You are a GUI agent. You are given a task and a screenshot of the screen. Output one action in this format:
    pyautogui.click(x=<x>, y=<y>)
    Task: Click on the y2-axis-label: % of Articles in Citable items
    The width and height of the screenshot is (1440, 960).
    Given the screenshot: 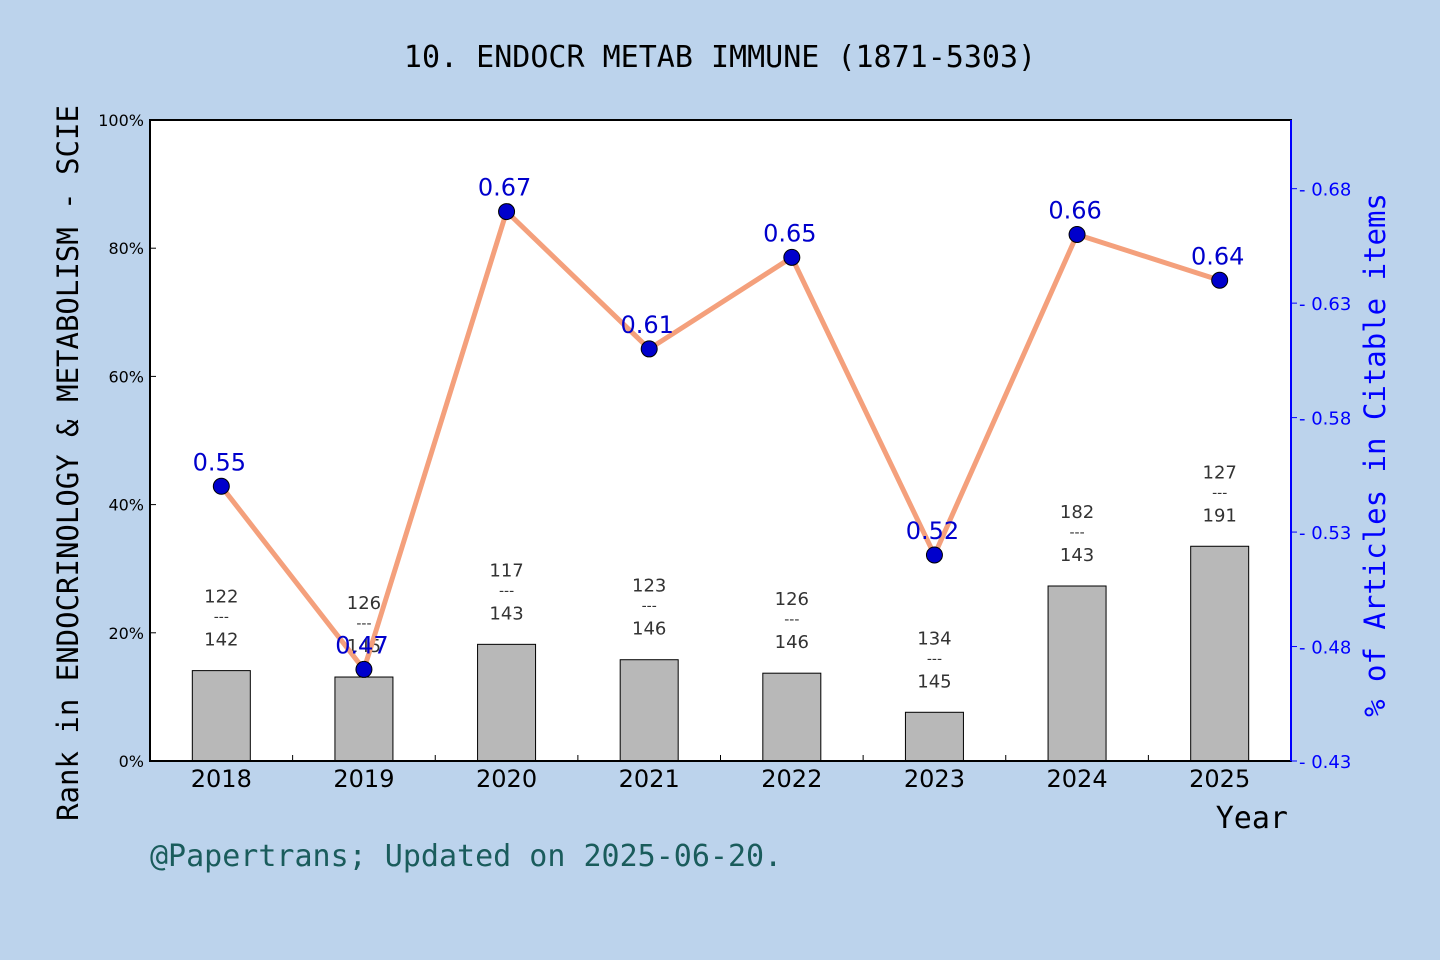 What is the action you would take?
    pyautogui.click(x=1375, y=455)
    